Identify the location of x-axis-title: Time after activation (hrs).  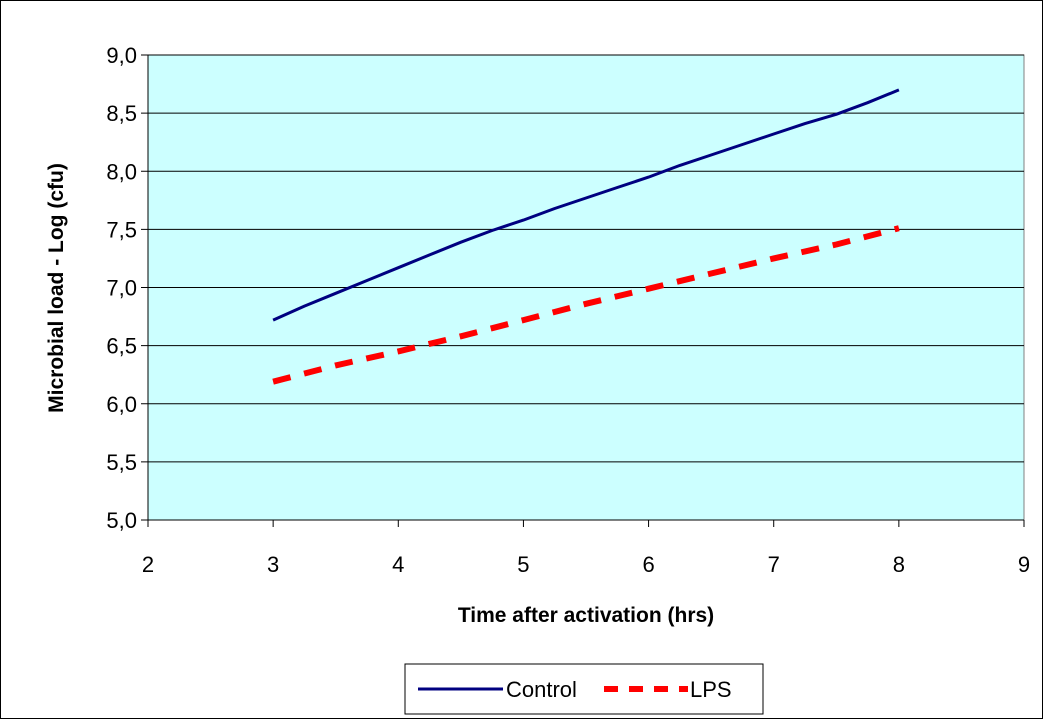
(586, 615).